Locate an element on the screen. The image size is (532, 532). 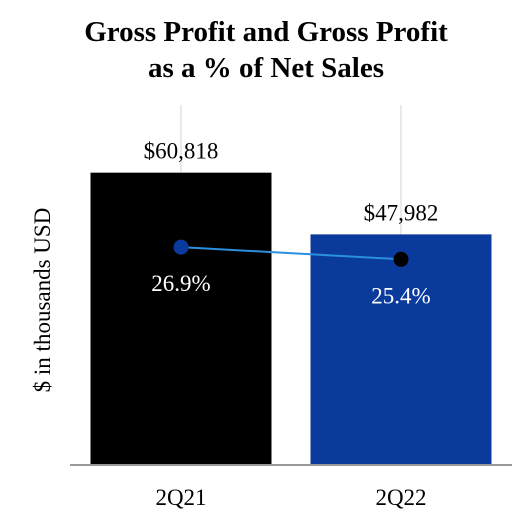
x-tick-label: 2Q21 is located at coordinates (180, 497).